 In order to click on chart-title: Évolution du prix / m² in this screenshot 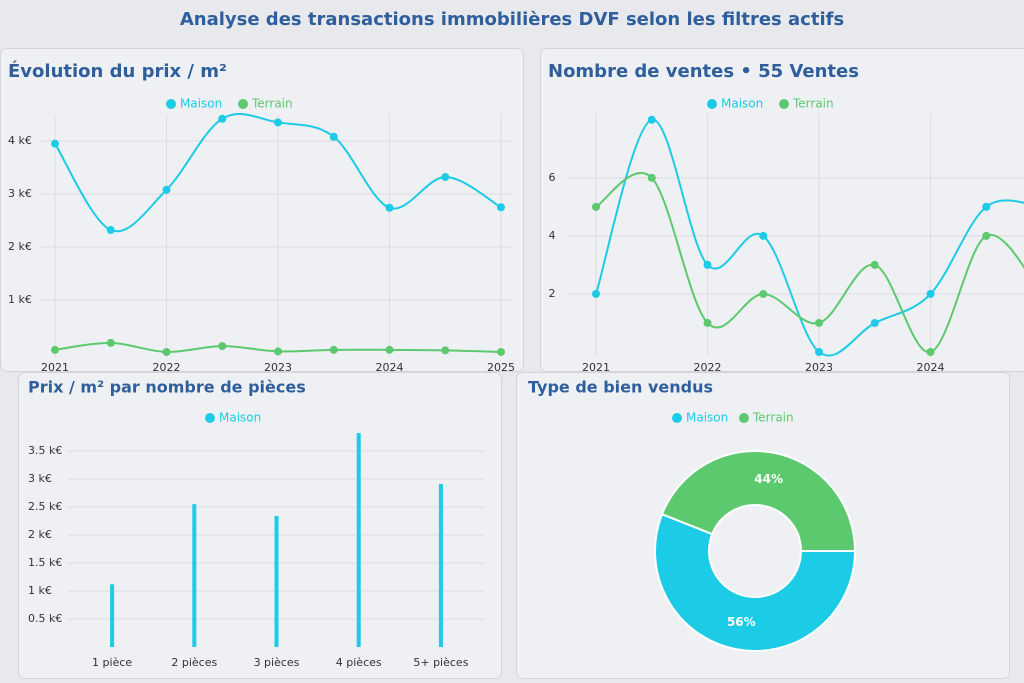, I will do `click(117, 71)`.